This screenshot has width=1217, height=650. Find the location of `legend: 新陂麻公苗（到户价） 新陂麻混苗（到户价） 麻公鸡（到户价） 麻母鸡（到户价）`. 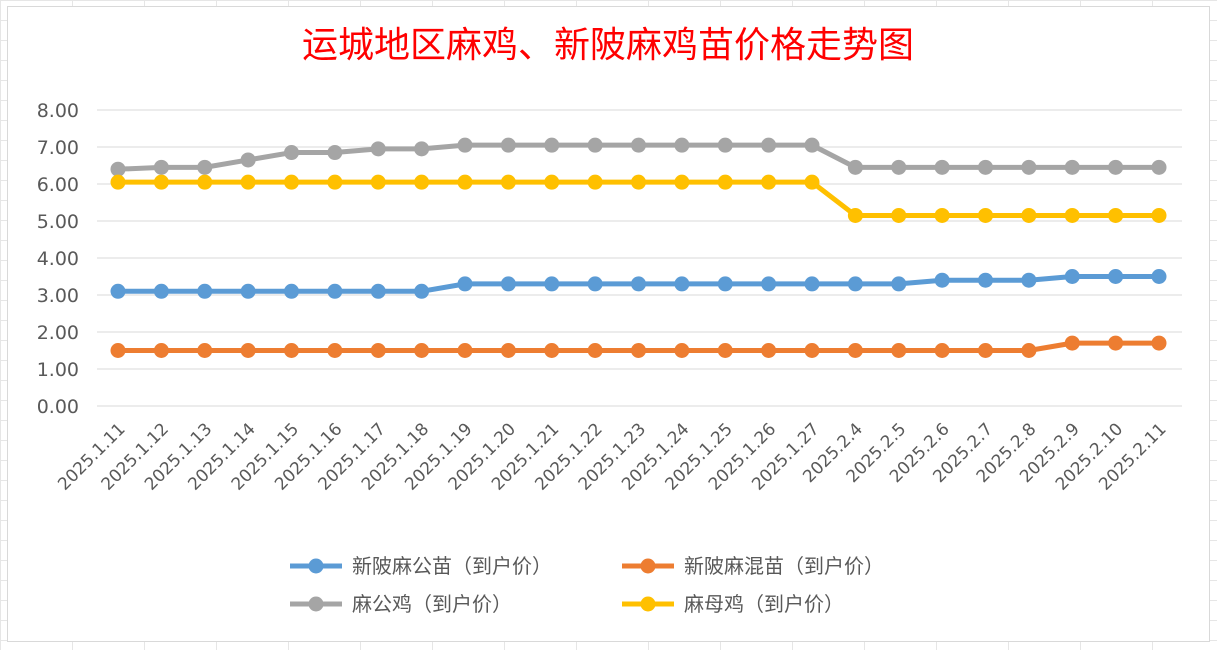

legend: 新陂麻公苗（到户价） 新陂麻混苗（到户价） 麻公鸡（到户价） 麻母鸡（到户价） is located at coordinates (587, 585).